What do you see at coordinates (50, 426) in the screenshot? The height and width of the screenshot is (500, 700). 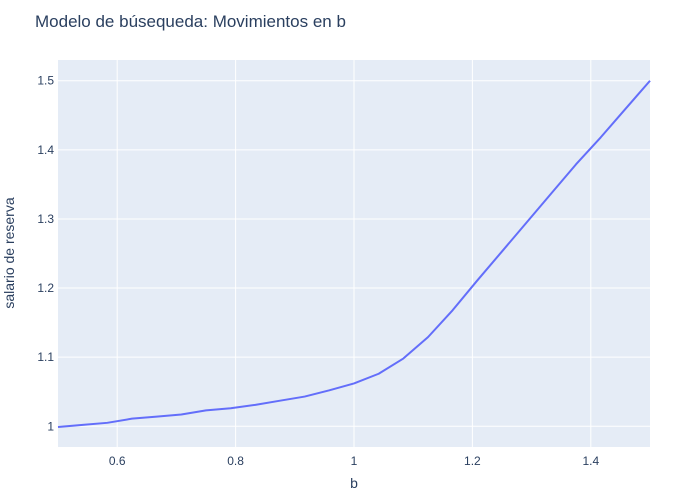 I see `y-tick-label: 1` at bounding box center [50, 426].